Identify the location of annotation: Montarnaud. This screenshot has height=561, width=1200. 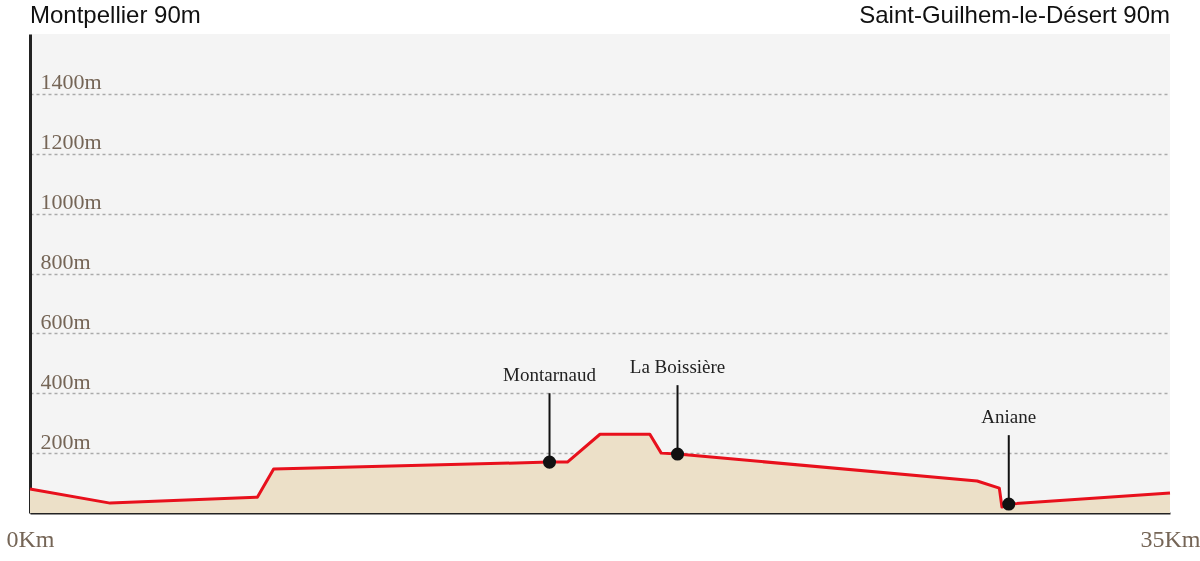
(550, 375).